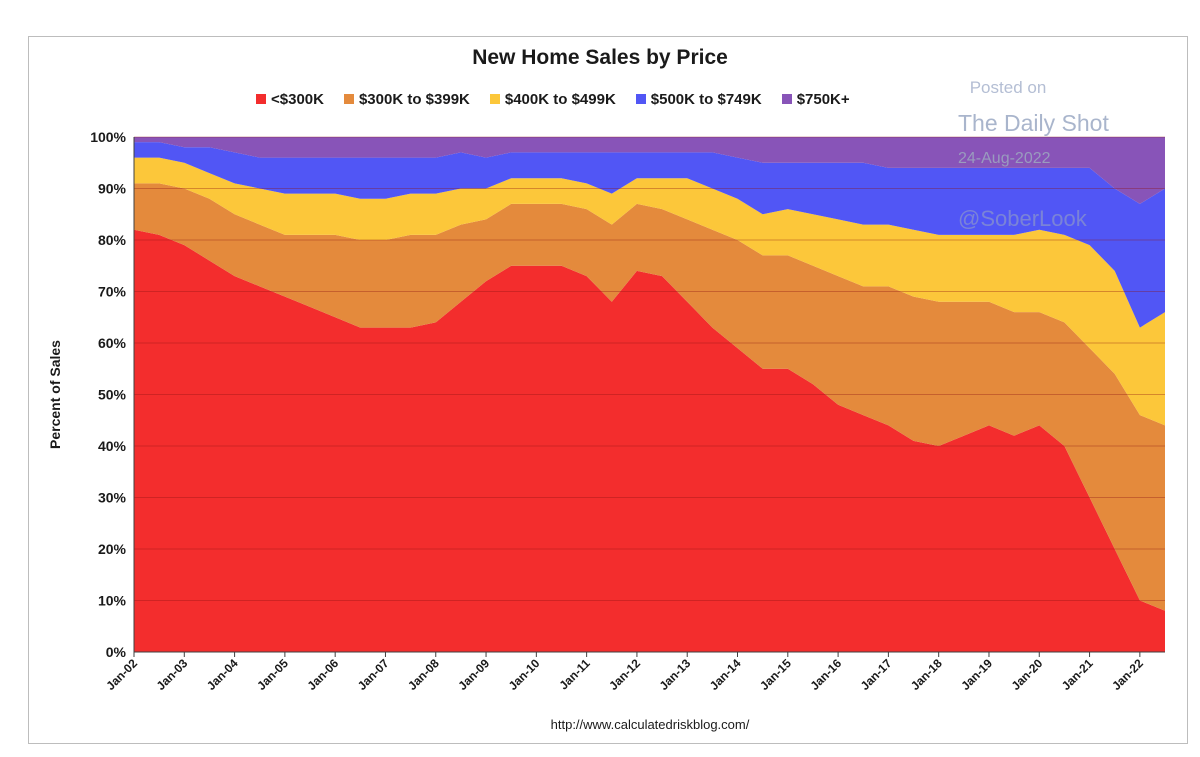 The height and width of the screenshot is (757, 1200). Describe the element at coordinates (624, 674) in the screenshot. I see `x-tick-label: Jan-12` at that location.